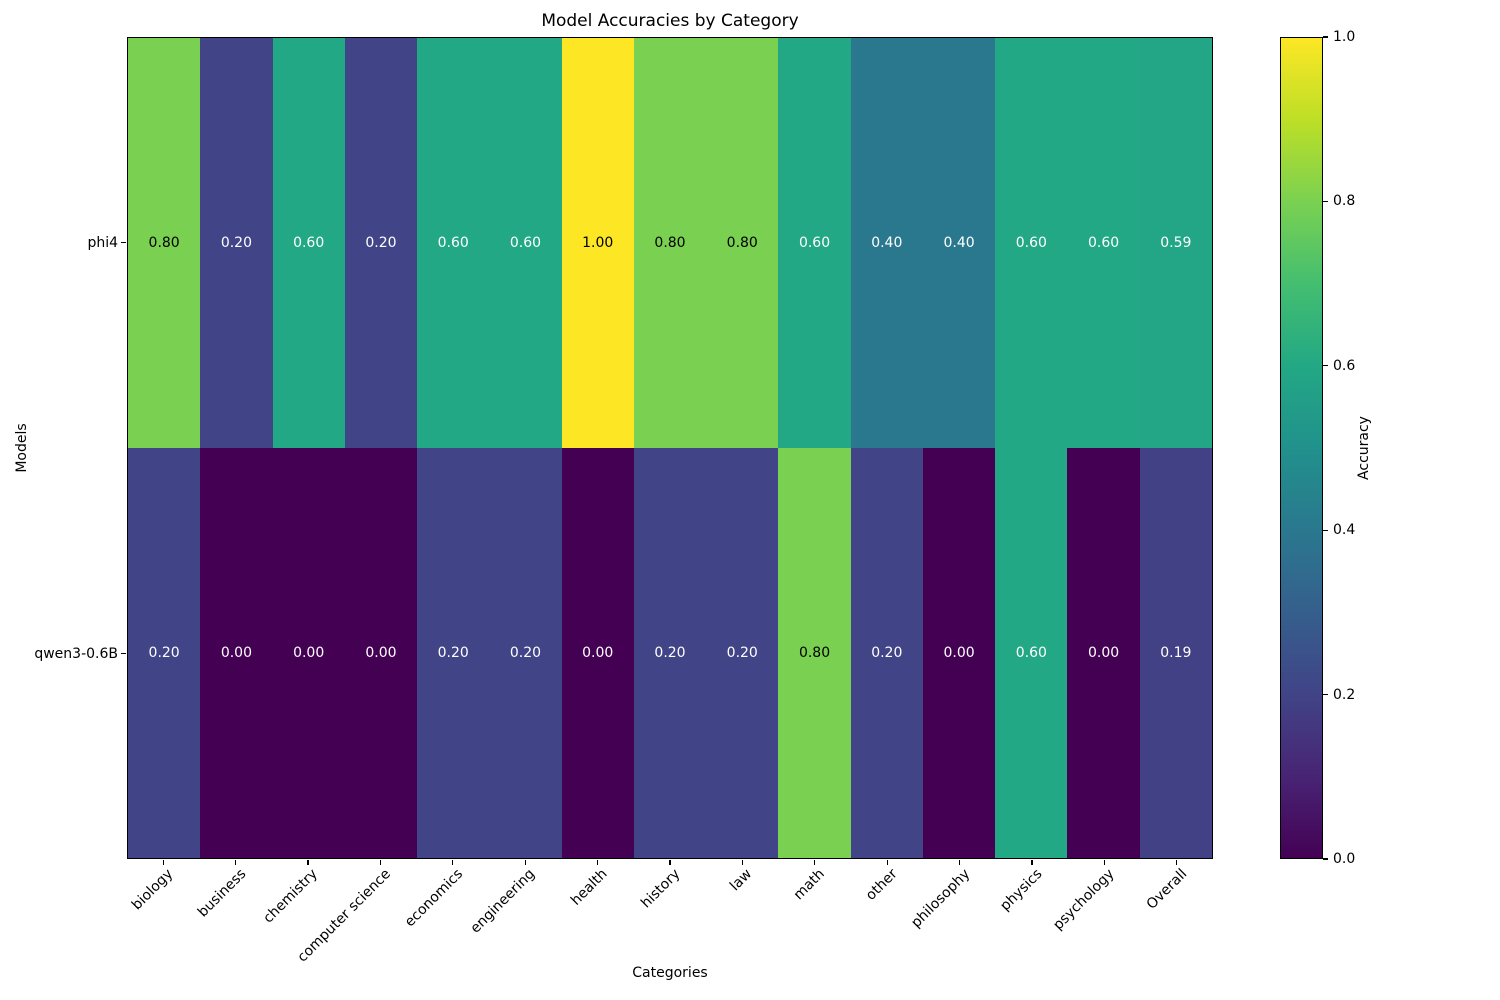 This screenshot has height=1000, width=1500. I want to click on colorbar-tick-label: 0.0, so click(1344, 859).